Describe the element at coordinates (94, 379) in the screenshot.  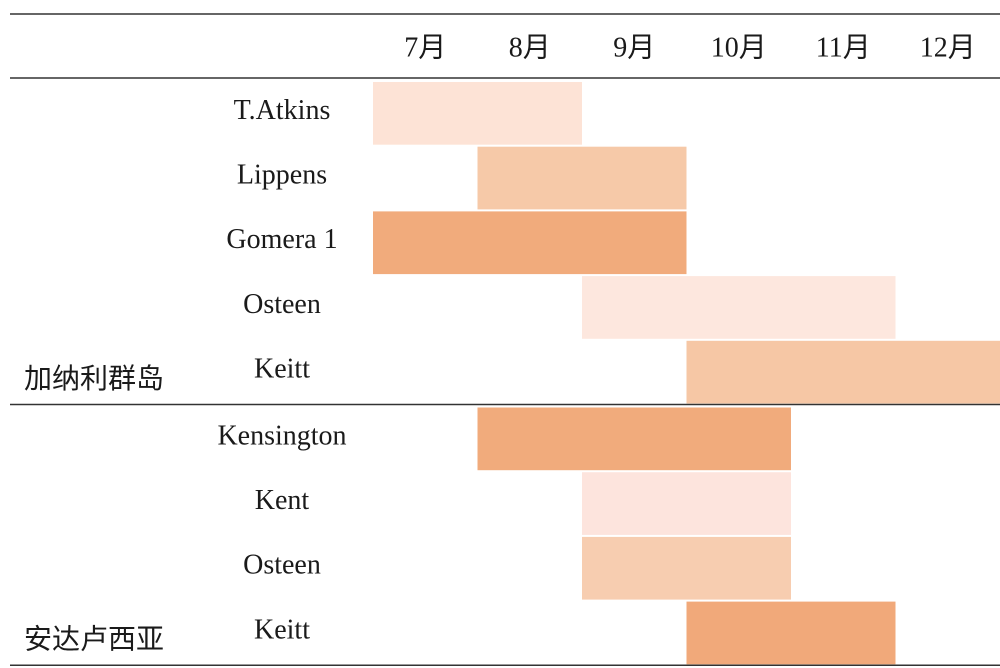
I see `group-label: 加纳利群岛` at that location.